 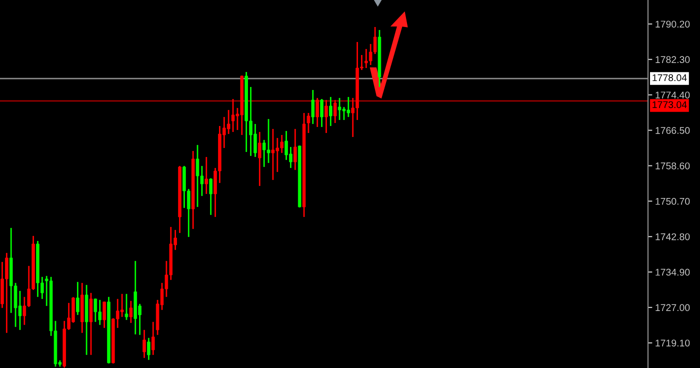 What do you see at coordinates (673, 272) in the screenshot?
I see `y-tick-label: 1734.90` at bounding box center [673, 272].